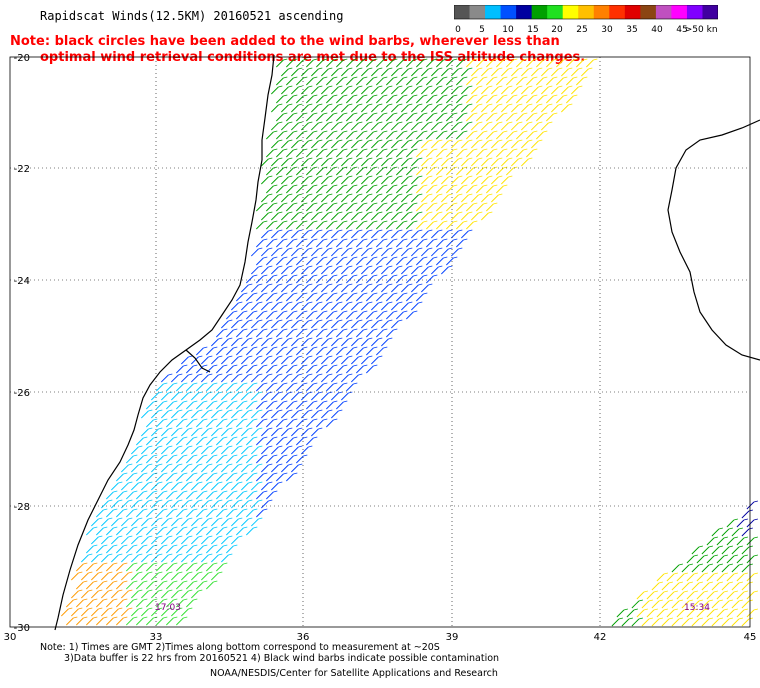 The height and width of the screenshot is (688, 760). I want to click on legend-swatch, so click(570, 12).